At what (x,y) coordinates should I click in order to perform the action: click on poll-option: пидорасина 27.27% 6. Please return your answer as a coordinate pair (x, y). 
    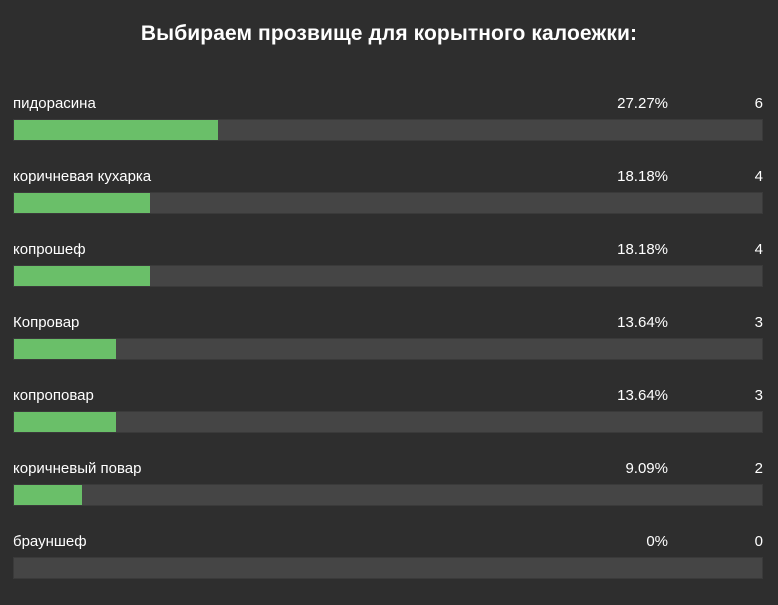
    Looking at the image, I should click on (388, 130).